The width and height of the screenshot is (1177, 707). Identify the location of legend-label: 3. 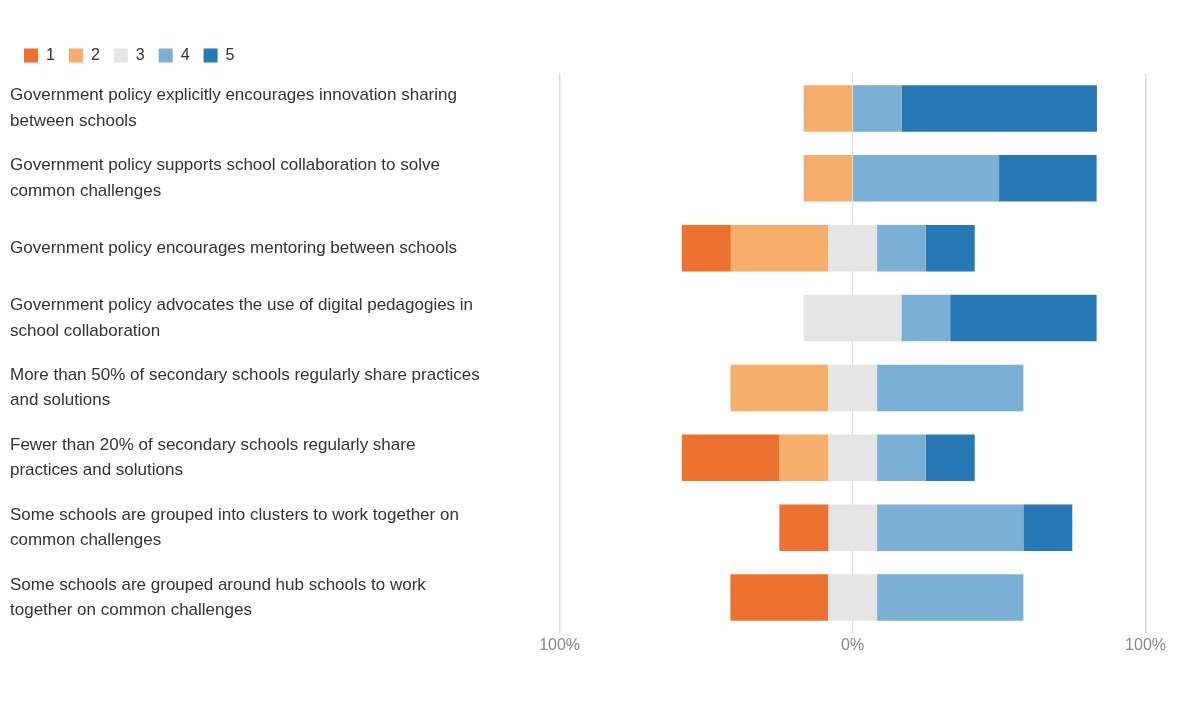
(140, 54).